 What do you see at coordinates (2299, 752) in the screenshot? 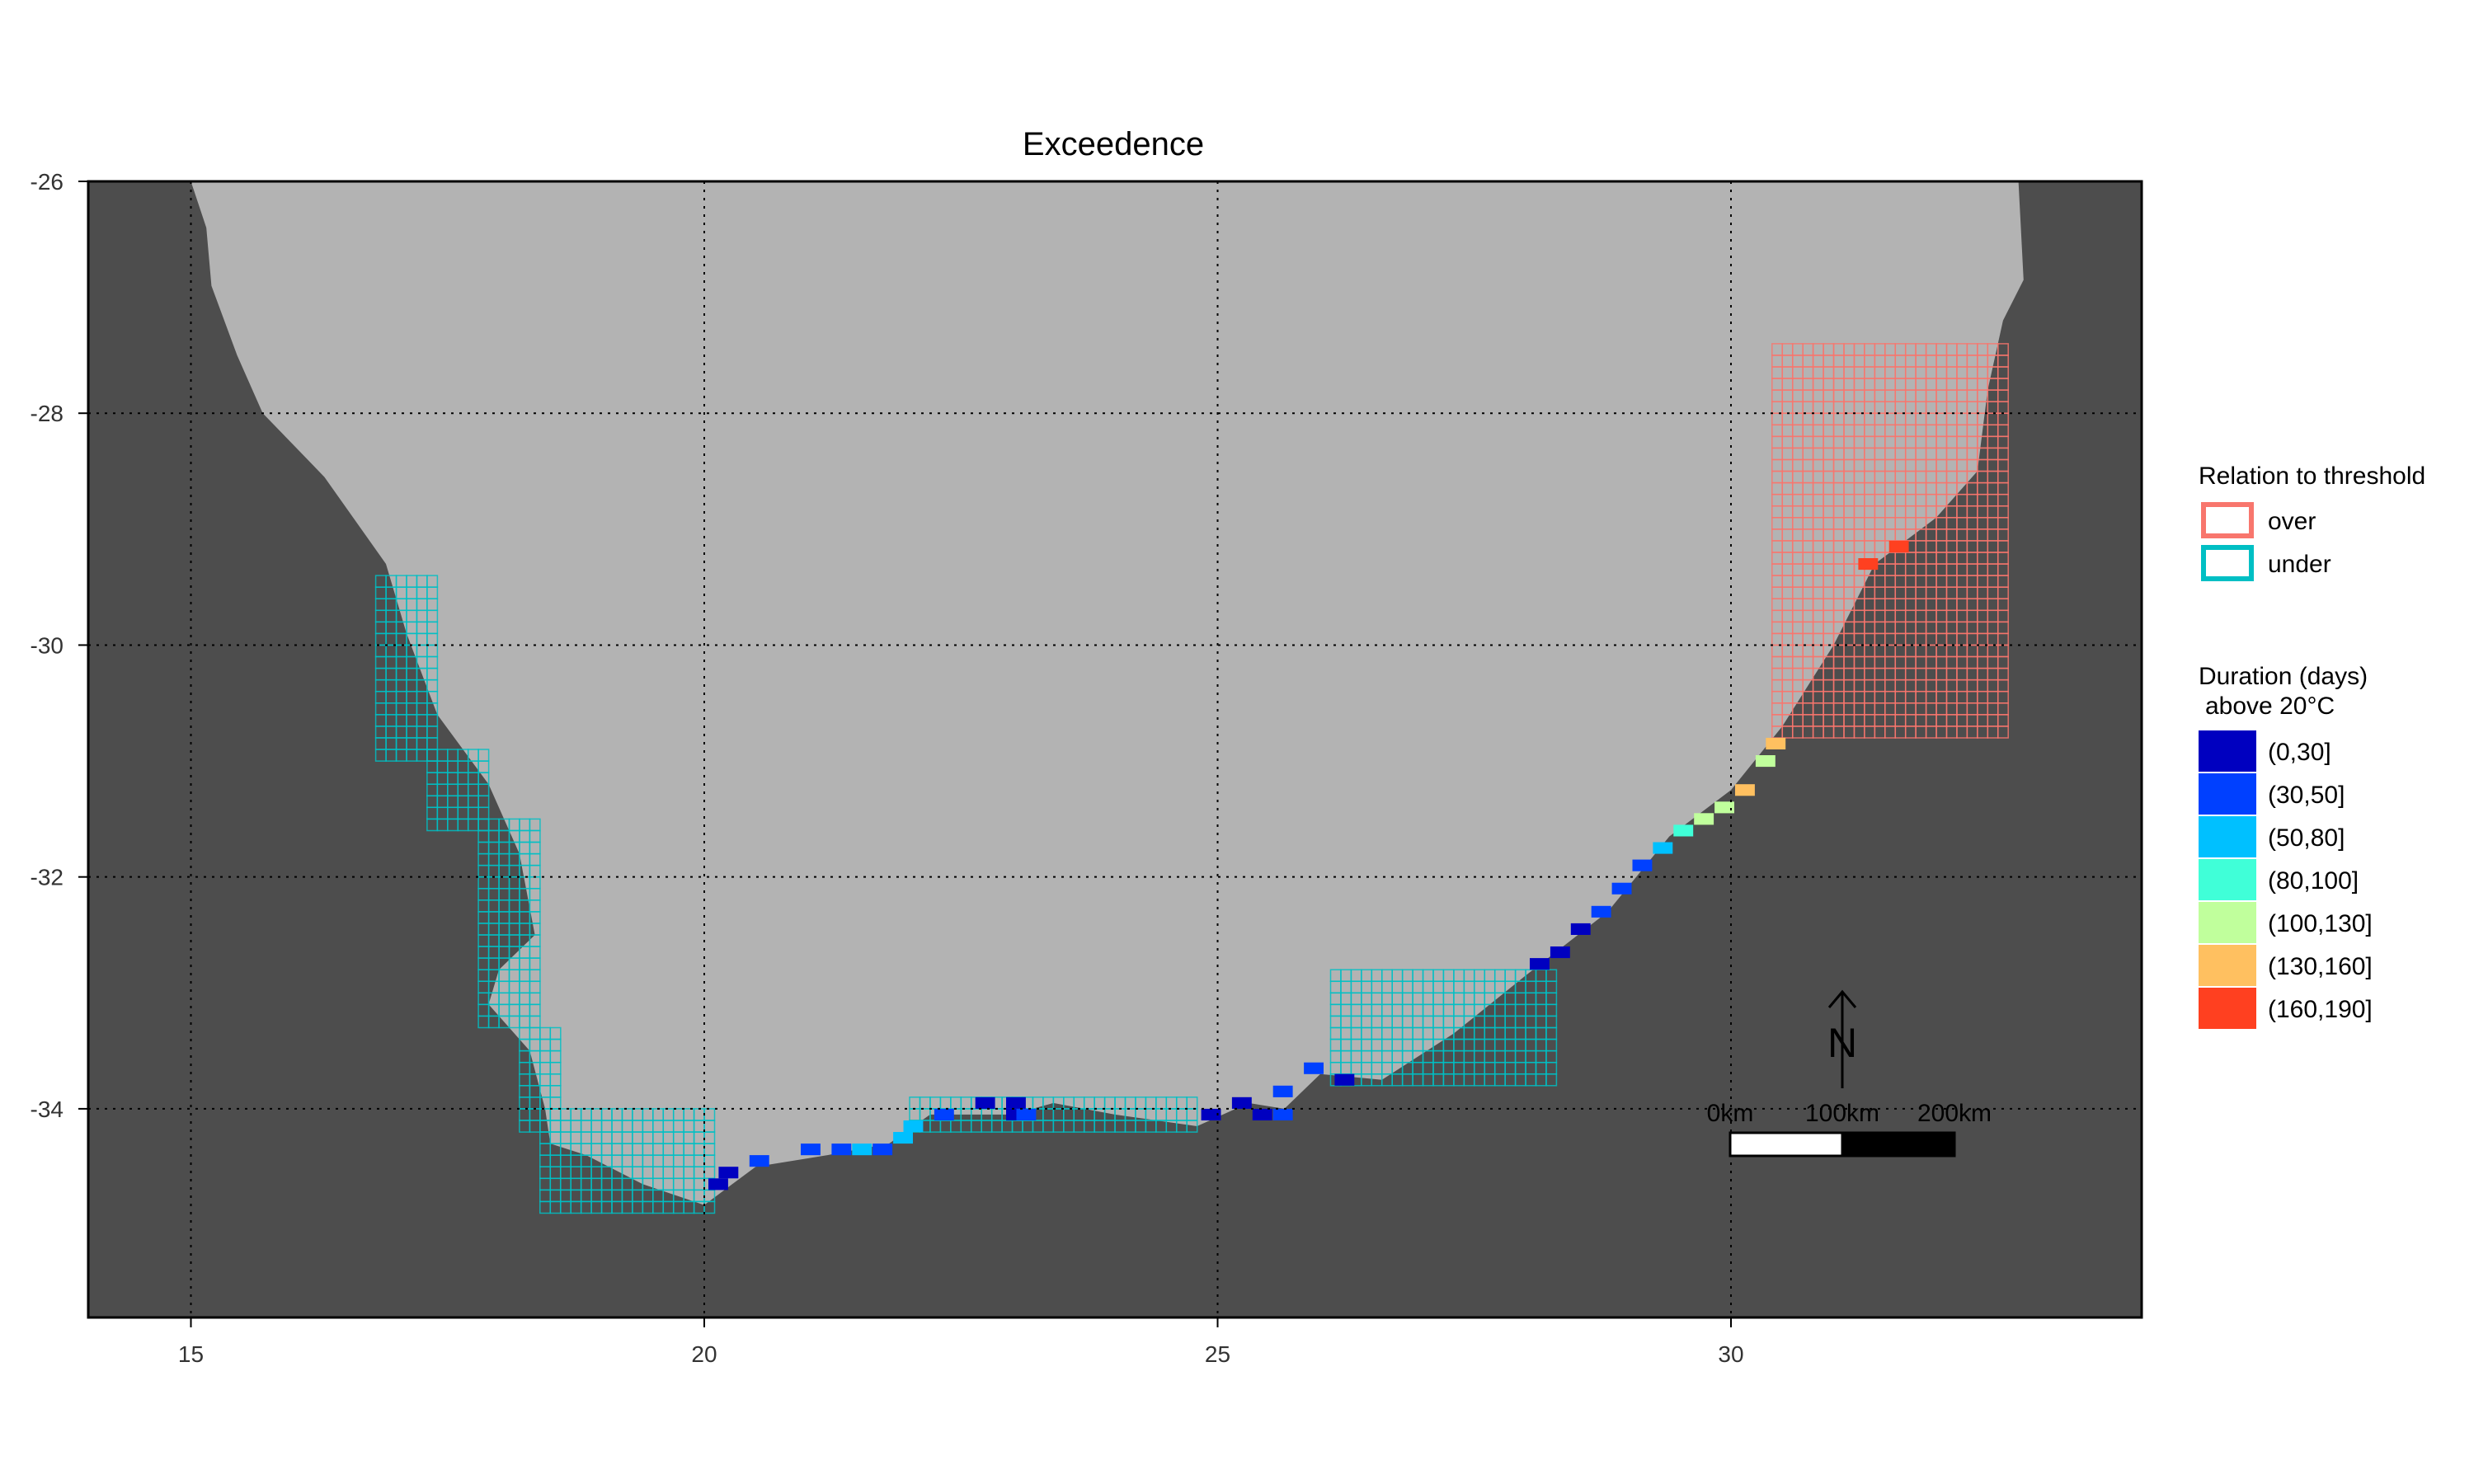
I see `duration-label: (0,30]` at bounding box center [2299, 752].